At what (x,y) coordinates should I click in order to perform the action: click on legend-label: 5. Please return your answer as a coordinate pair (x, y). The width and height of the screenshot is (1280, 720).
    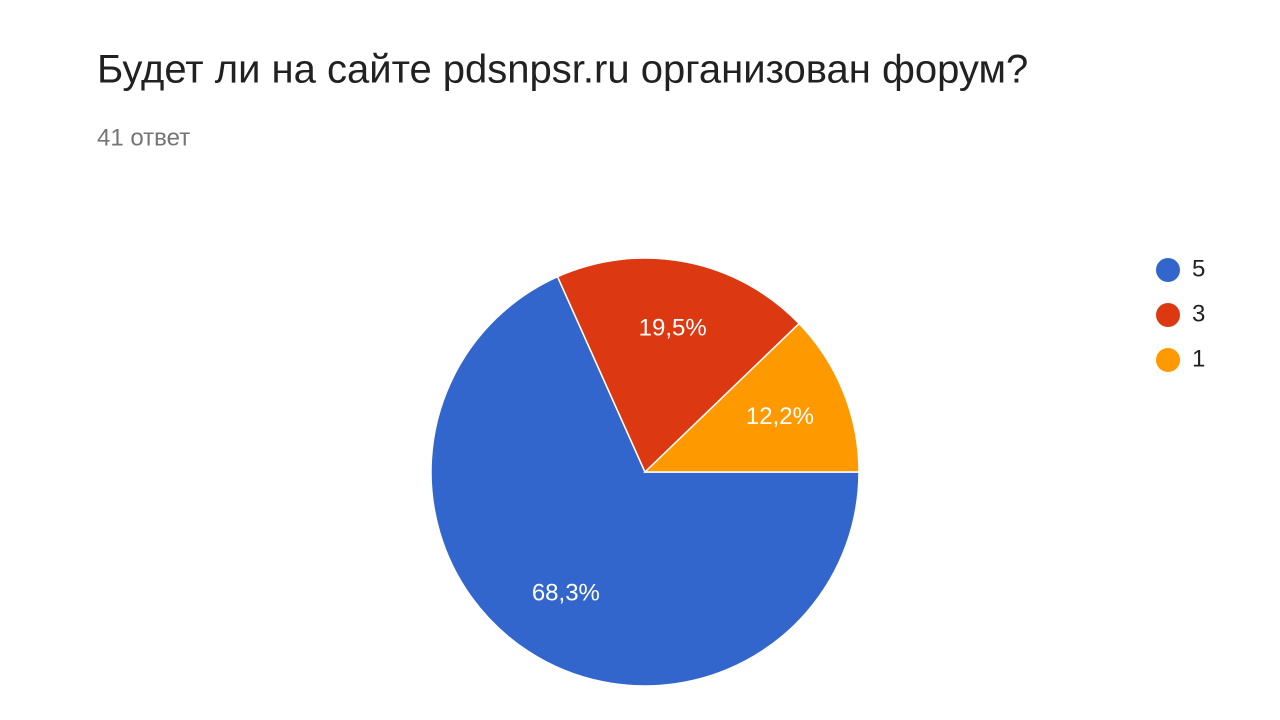
    Looking at the image, I should click on (1198, 268).